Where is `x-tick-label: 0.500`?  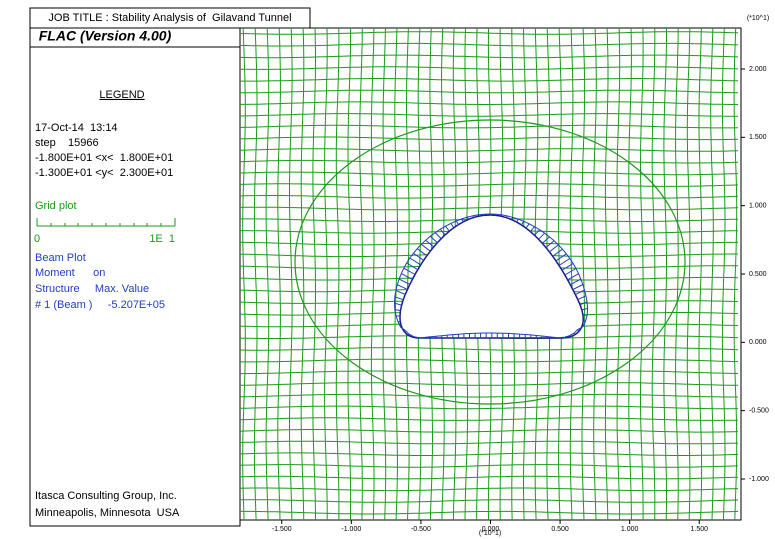 x-tick-label: 0.500 is located at coordinates (560, 529).